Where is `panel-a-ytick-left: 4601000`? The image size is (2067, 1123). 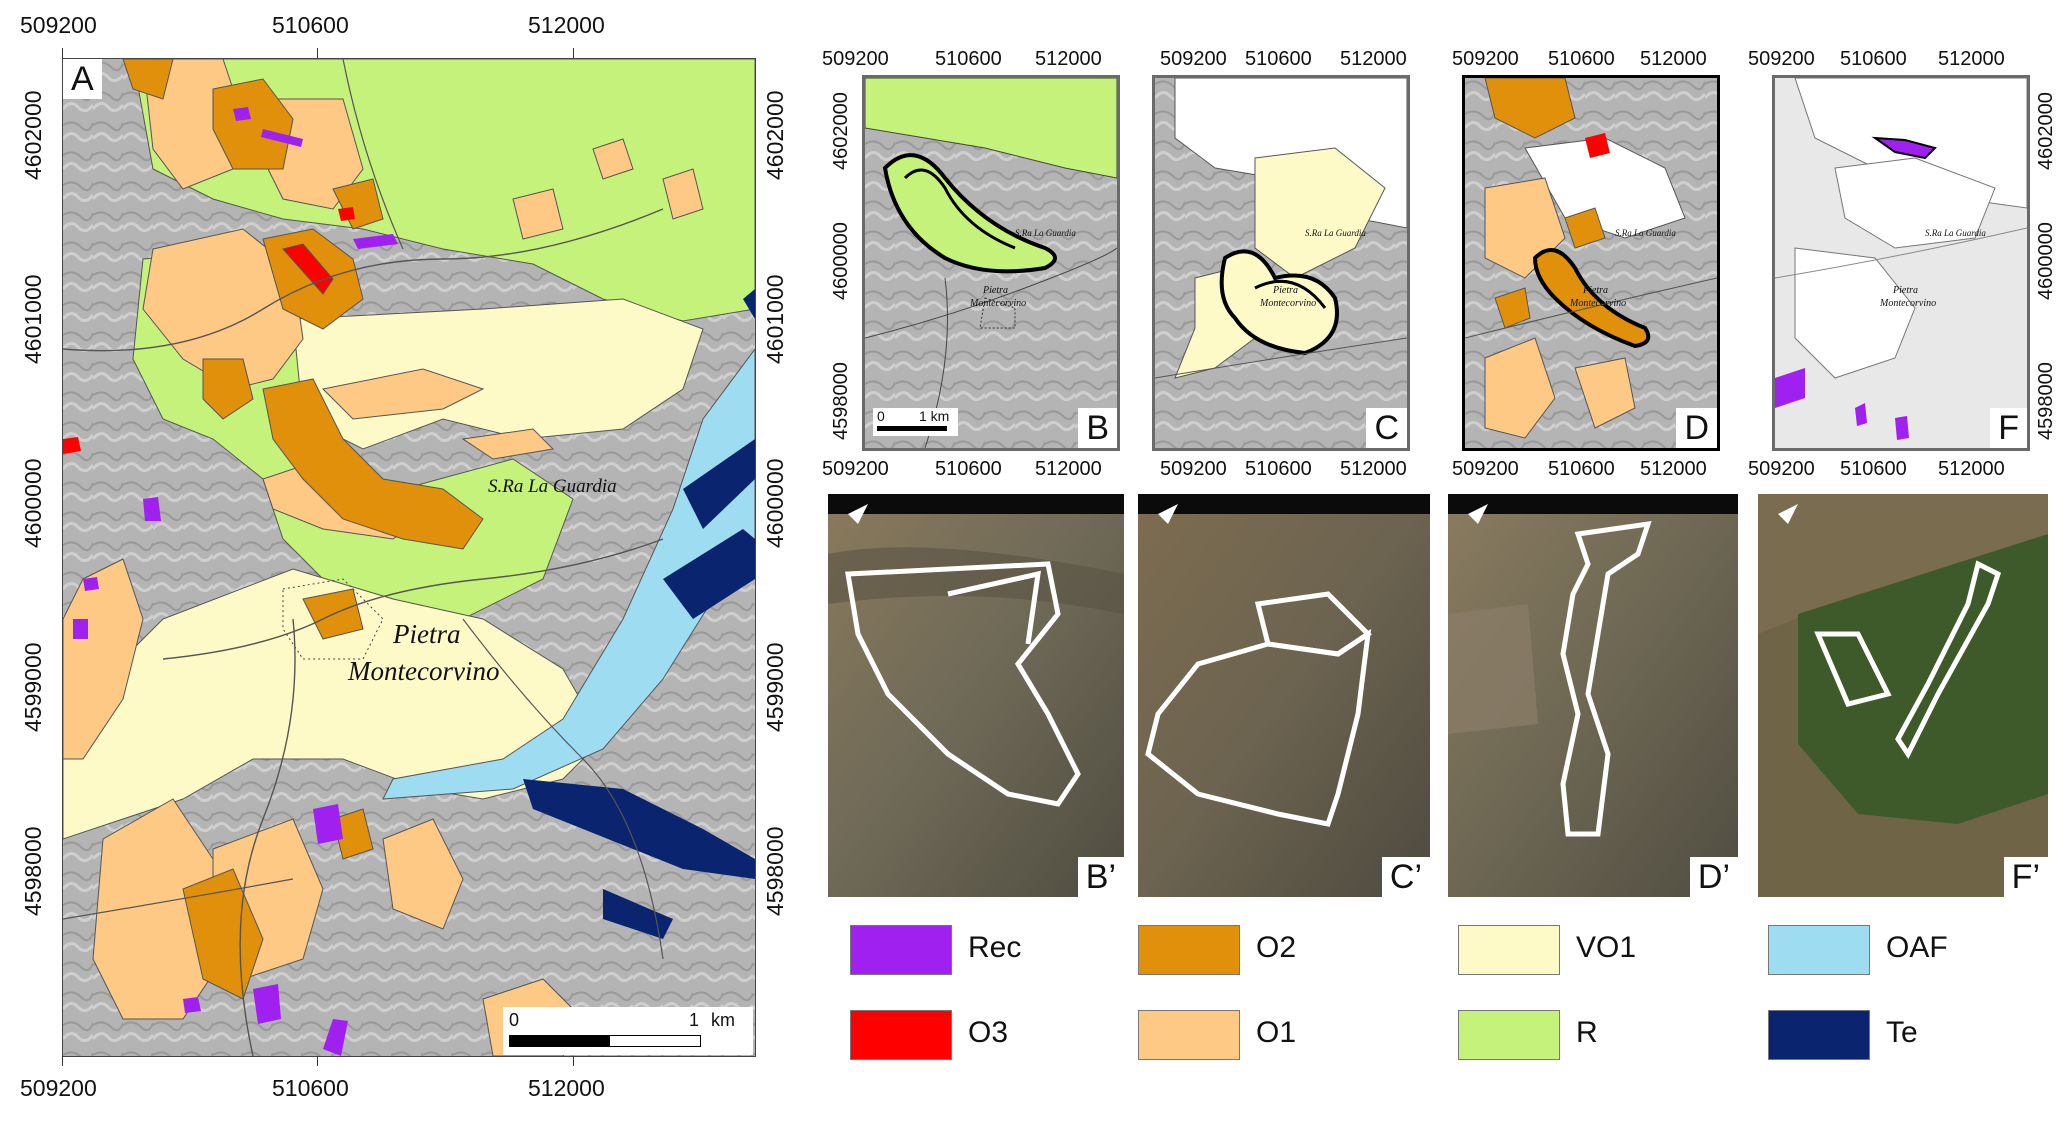 panel-a-ytick-left: 4601000 is located at coordinates (33, 319).